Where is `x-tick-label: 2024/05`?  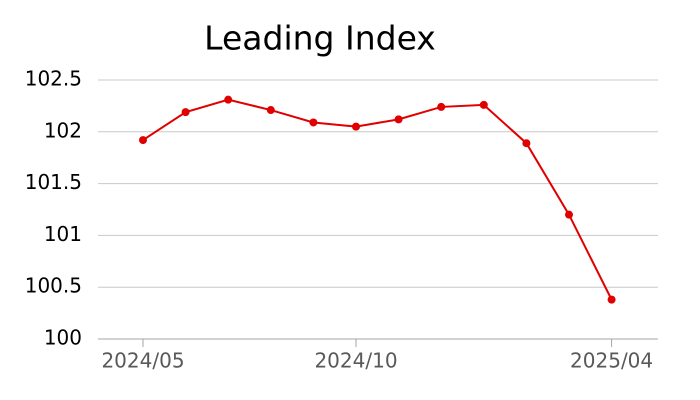 x-tick-label: 2024/05 is located at coordinates (142, 361).